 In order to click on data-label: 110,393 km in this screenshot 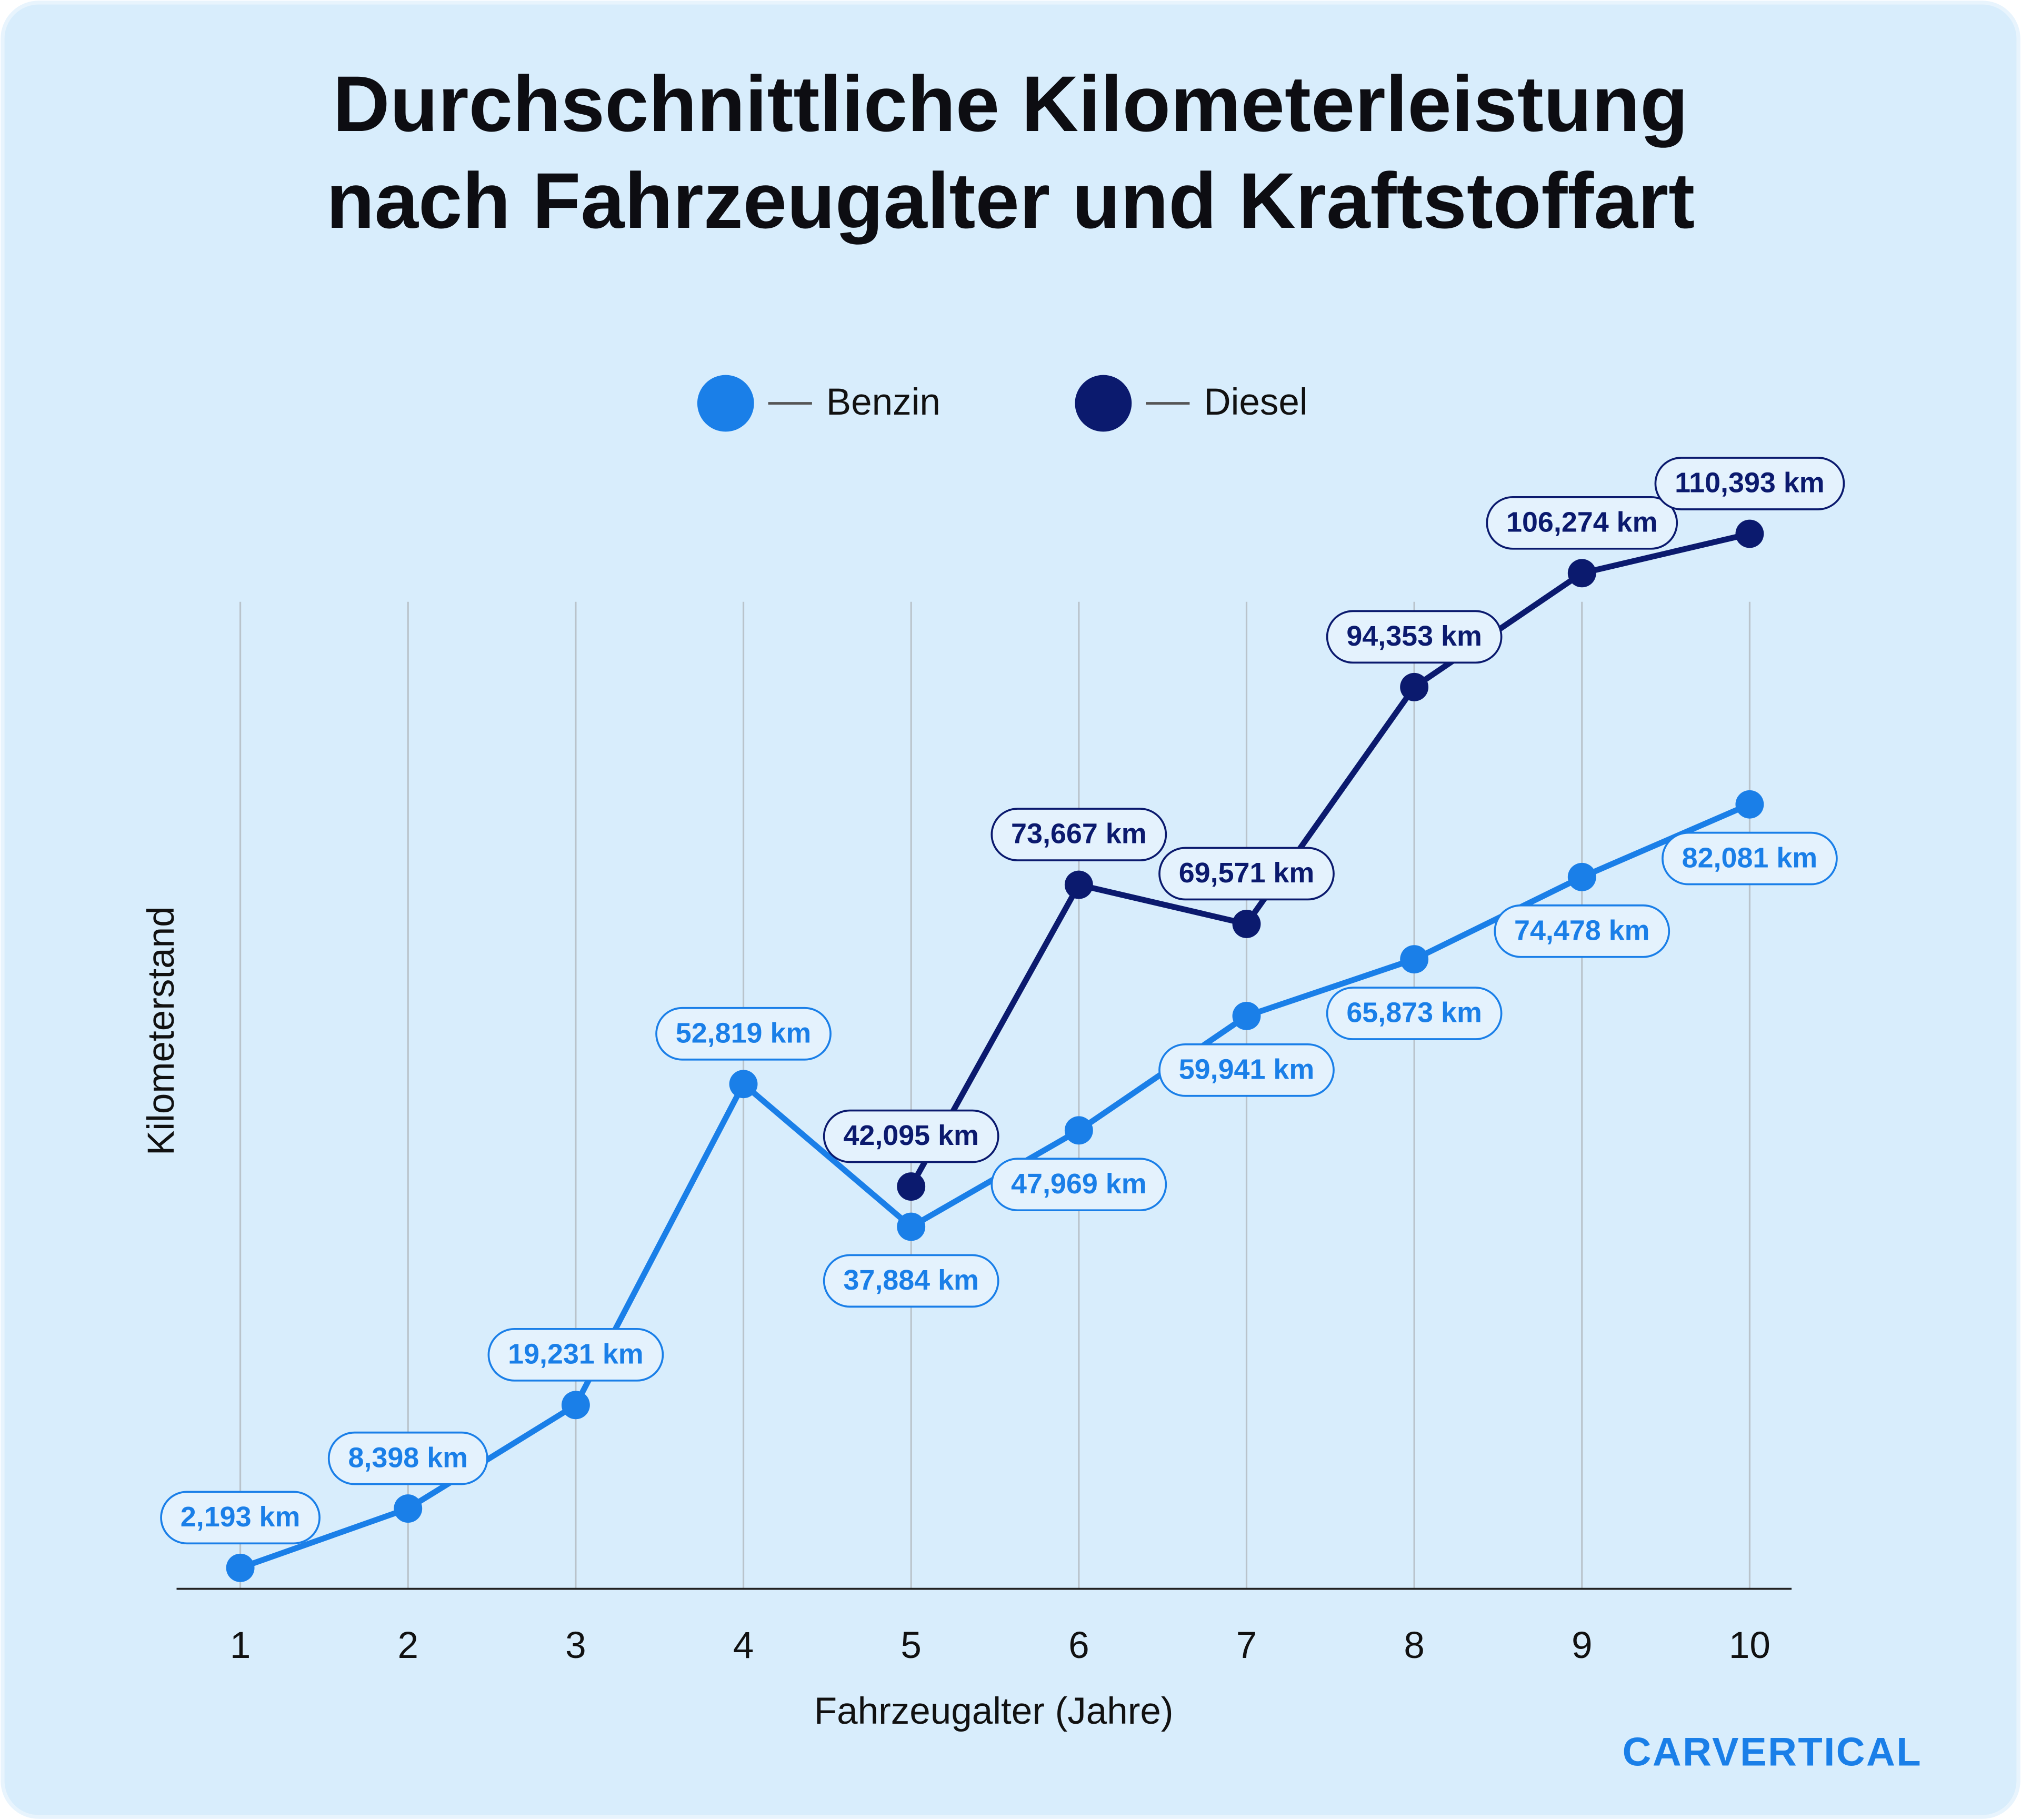, I will do `click(1750, 483)`.